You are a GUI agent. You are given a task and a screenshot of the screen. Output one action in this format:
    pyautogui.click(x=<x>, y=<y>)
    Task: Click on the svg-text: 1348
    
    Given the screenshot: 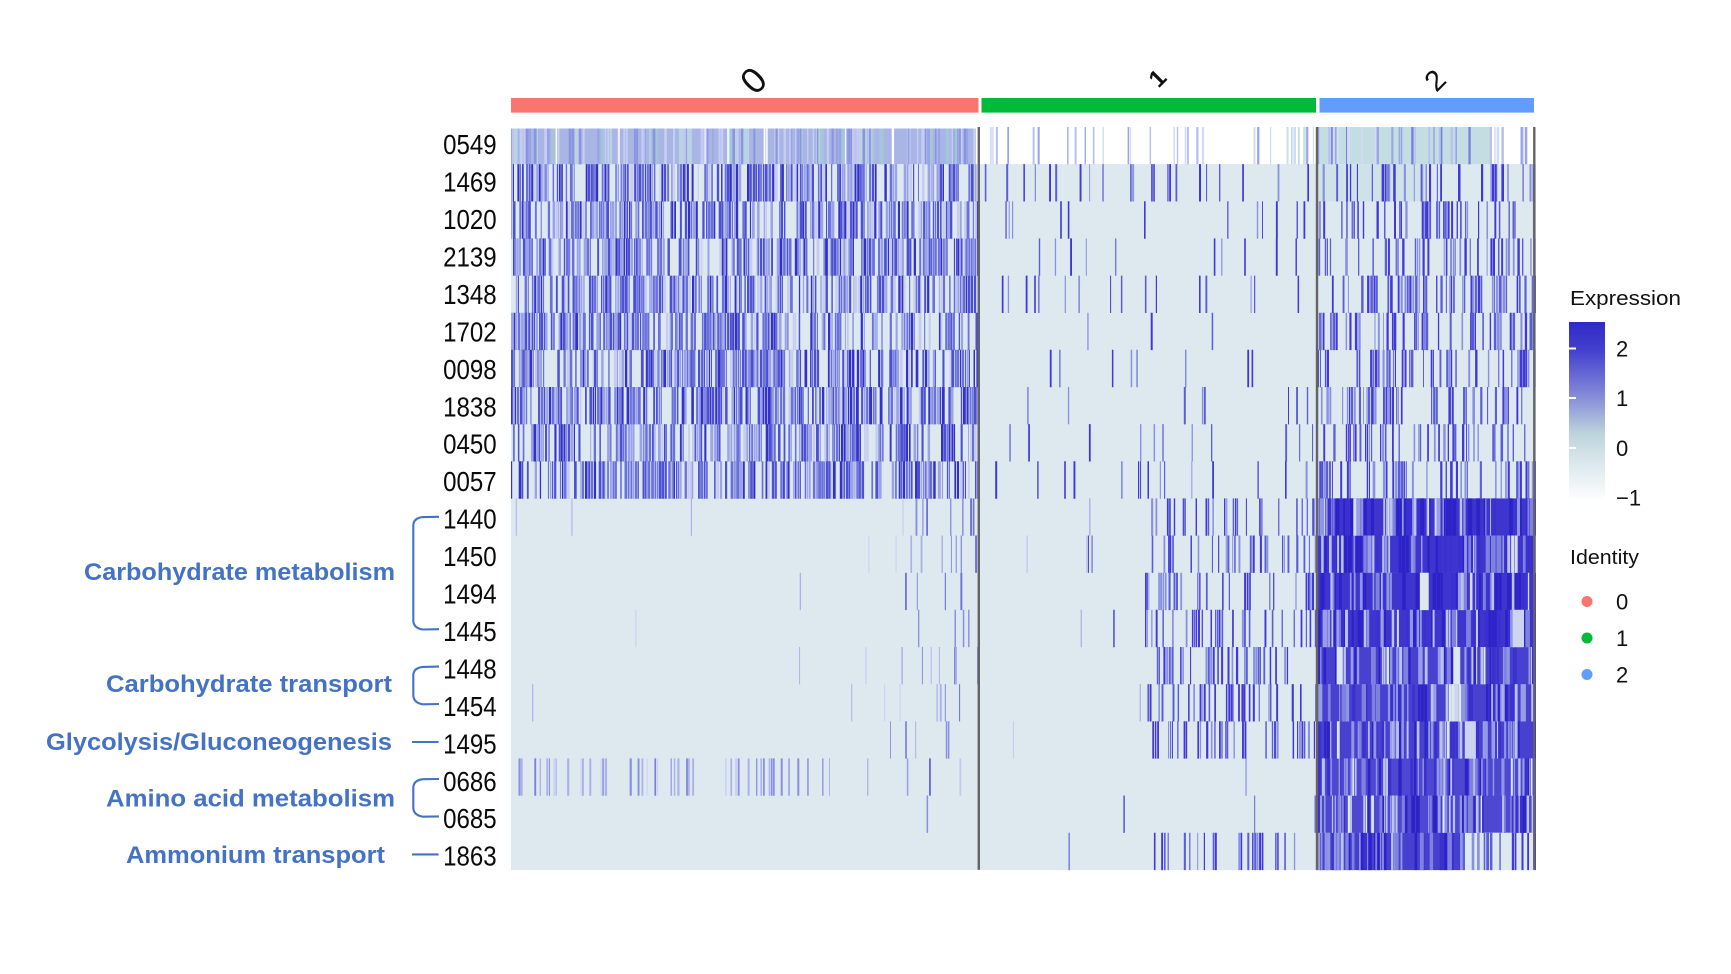 What is the action you would take?
    pyautogui.click(x=470, y=294)
    